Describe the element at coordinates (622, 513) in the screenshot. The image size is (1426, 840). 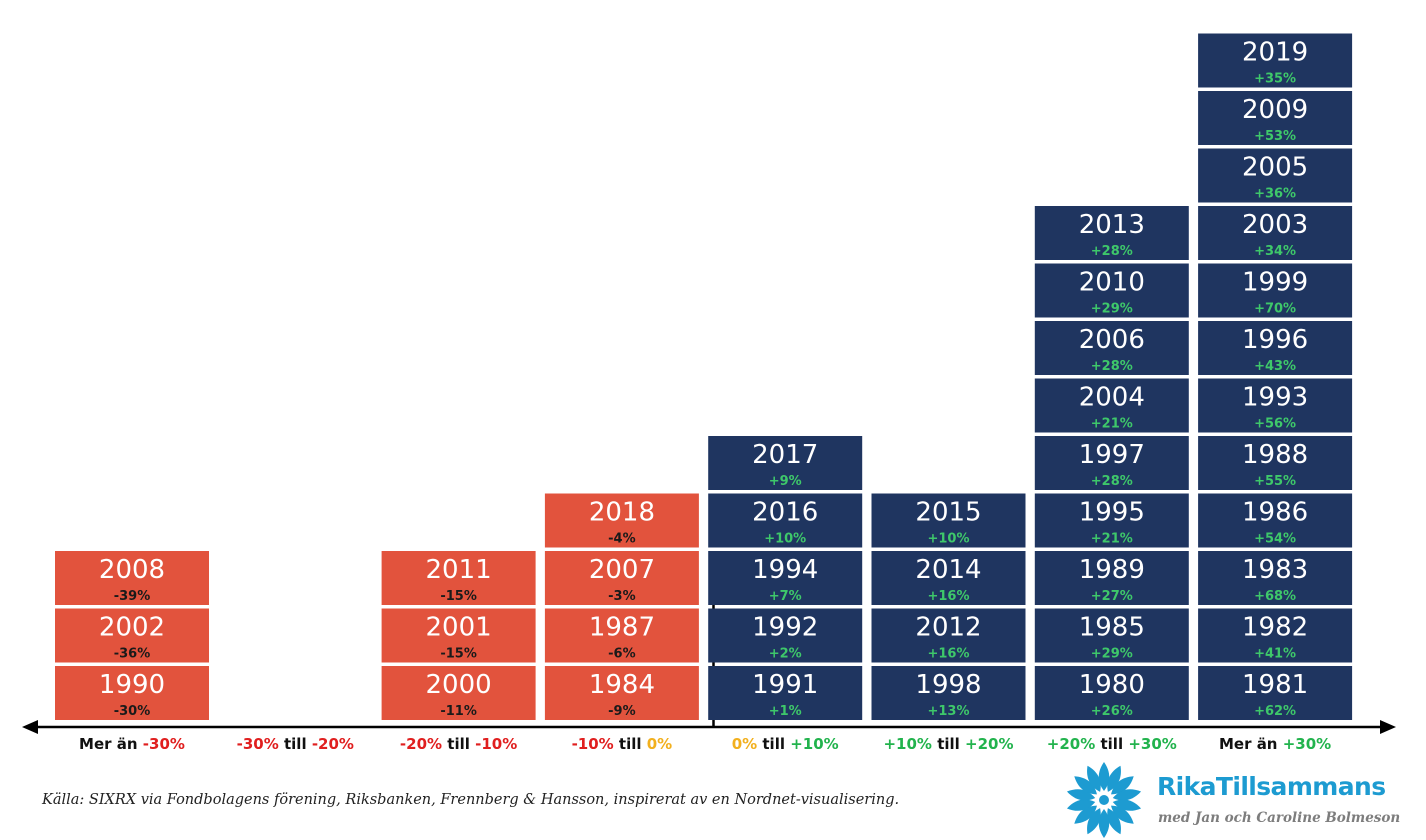
I see `year-label: 2018` at that location.